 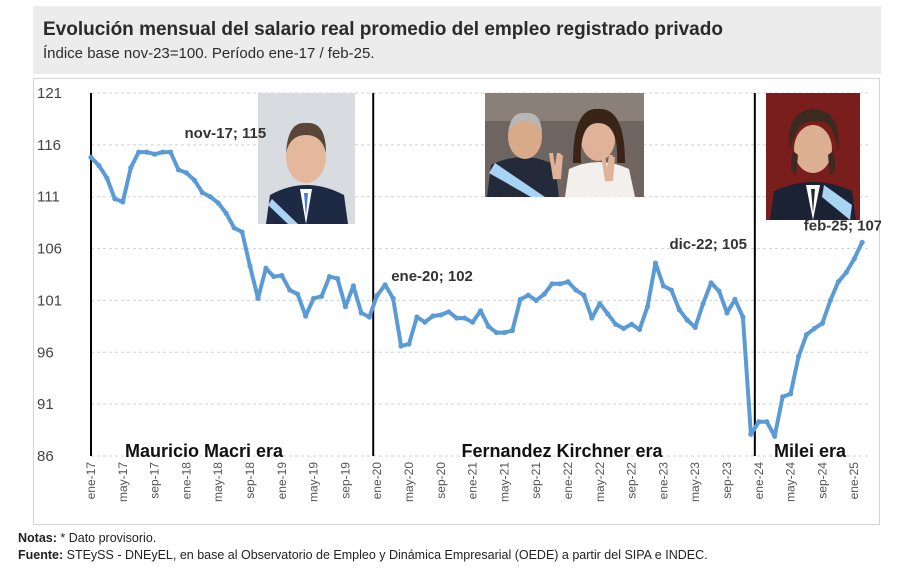 I want to click on y-tick-label: 86, so click(x=45, y=456).